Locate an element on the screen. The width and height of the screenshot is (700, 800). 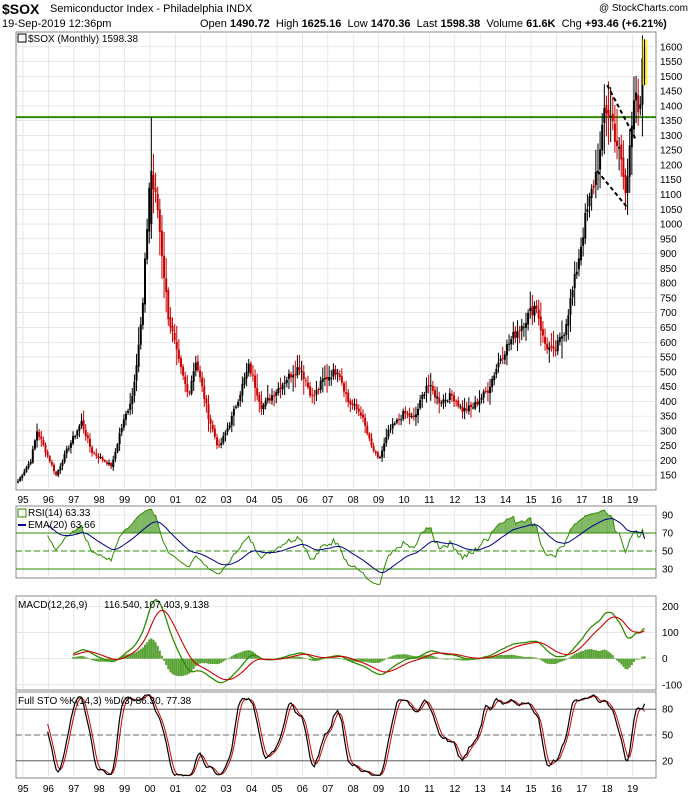
price-y-tick-900: 900 is located at coordinates (668, 254).